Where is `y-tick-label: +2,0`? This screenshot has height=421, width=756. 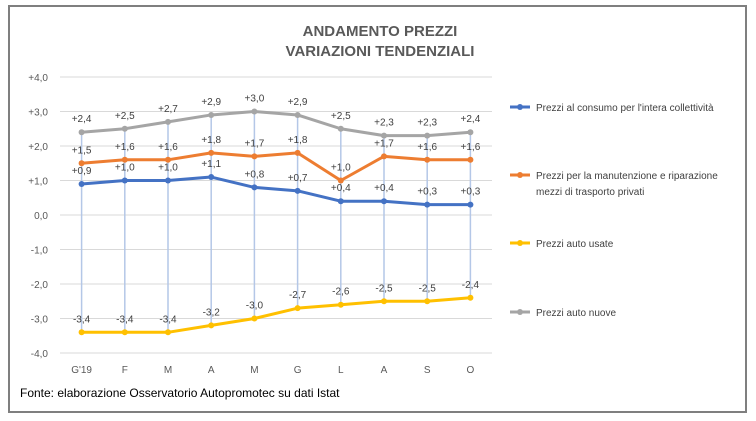 y-tick-label: +2,0 is located at coordinates (38, 147).